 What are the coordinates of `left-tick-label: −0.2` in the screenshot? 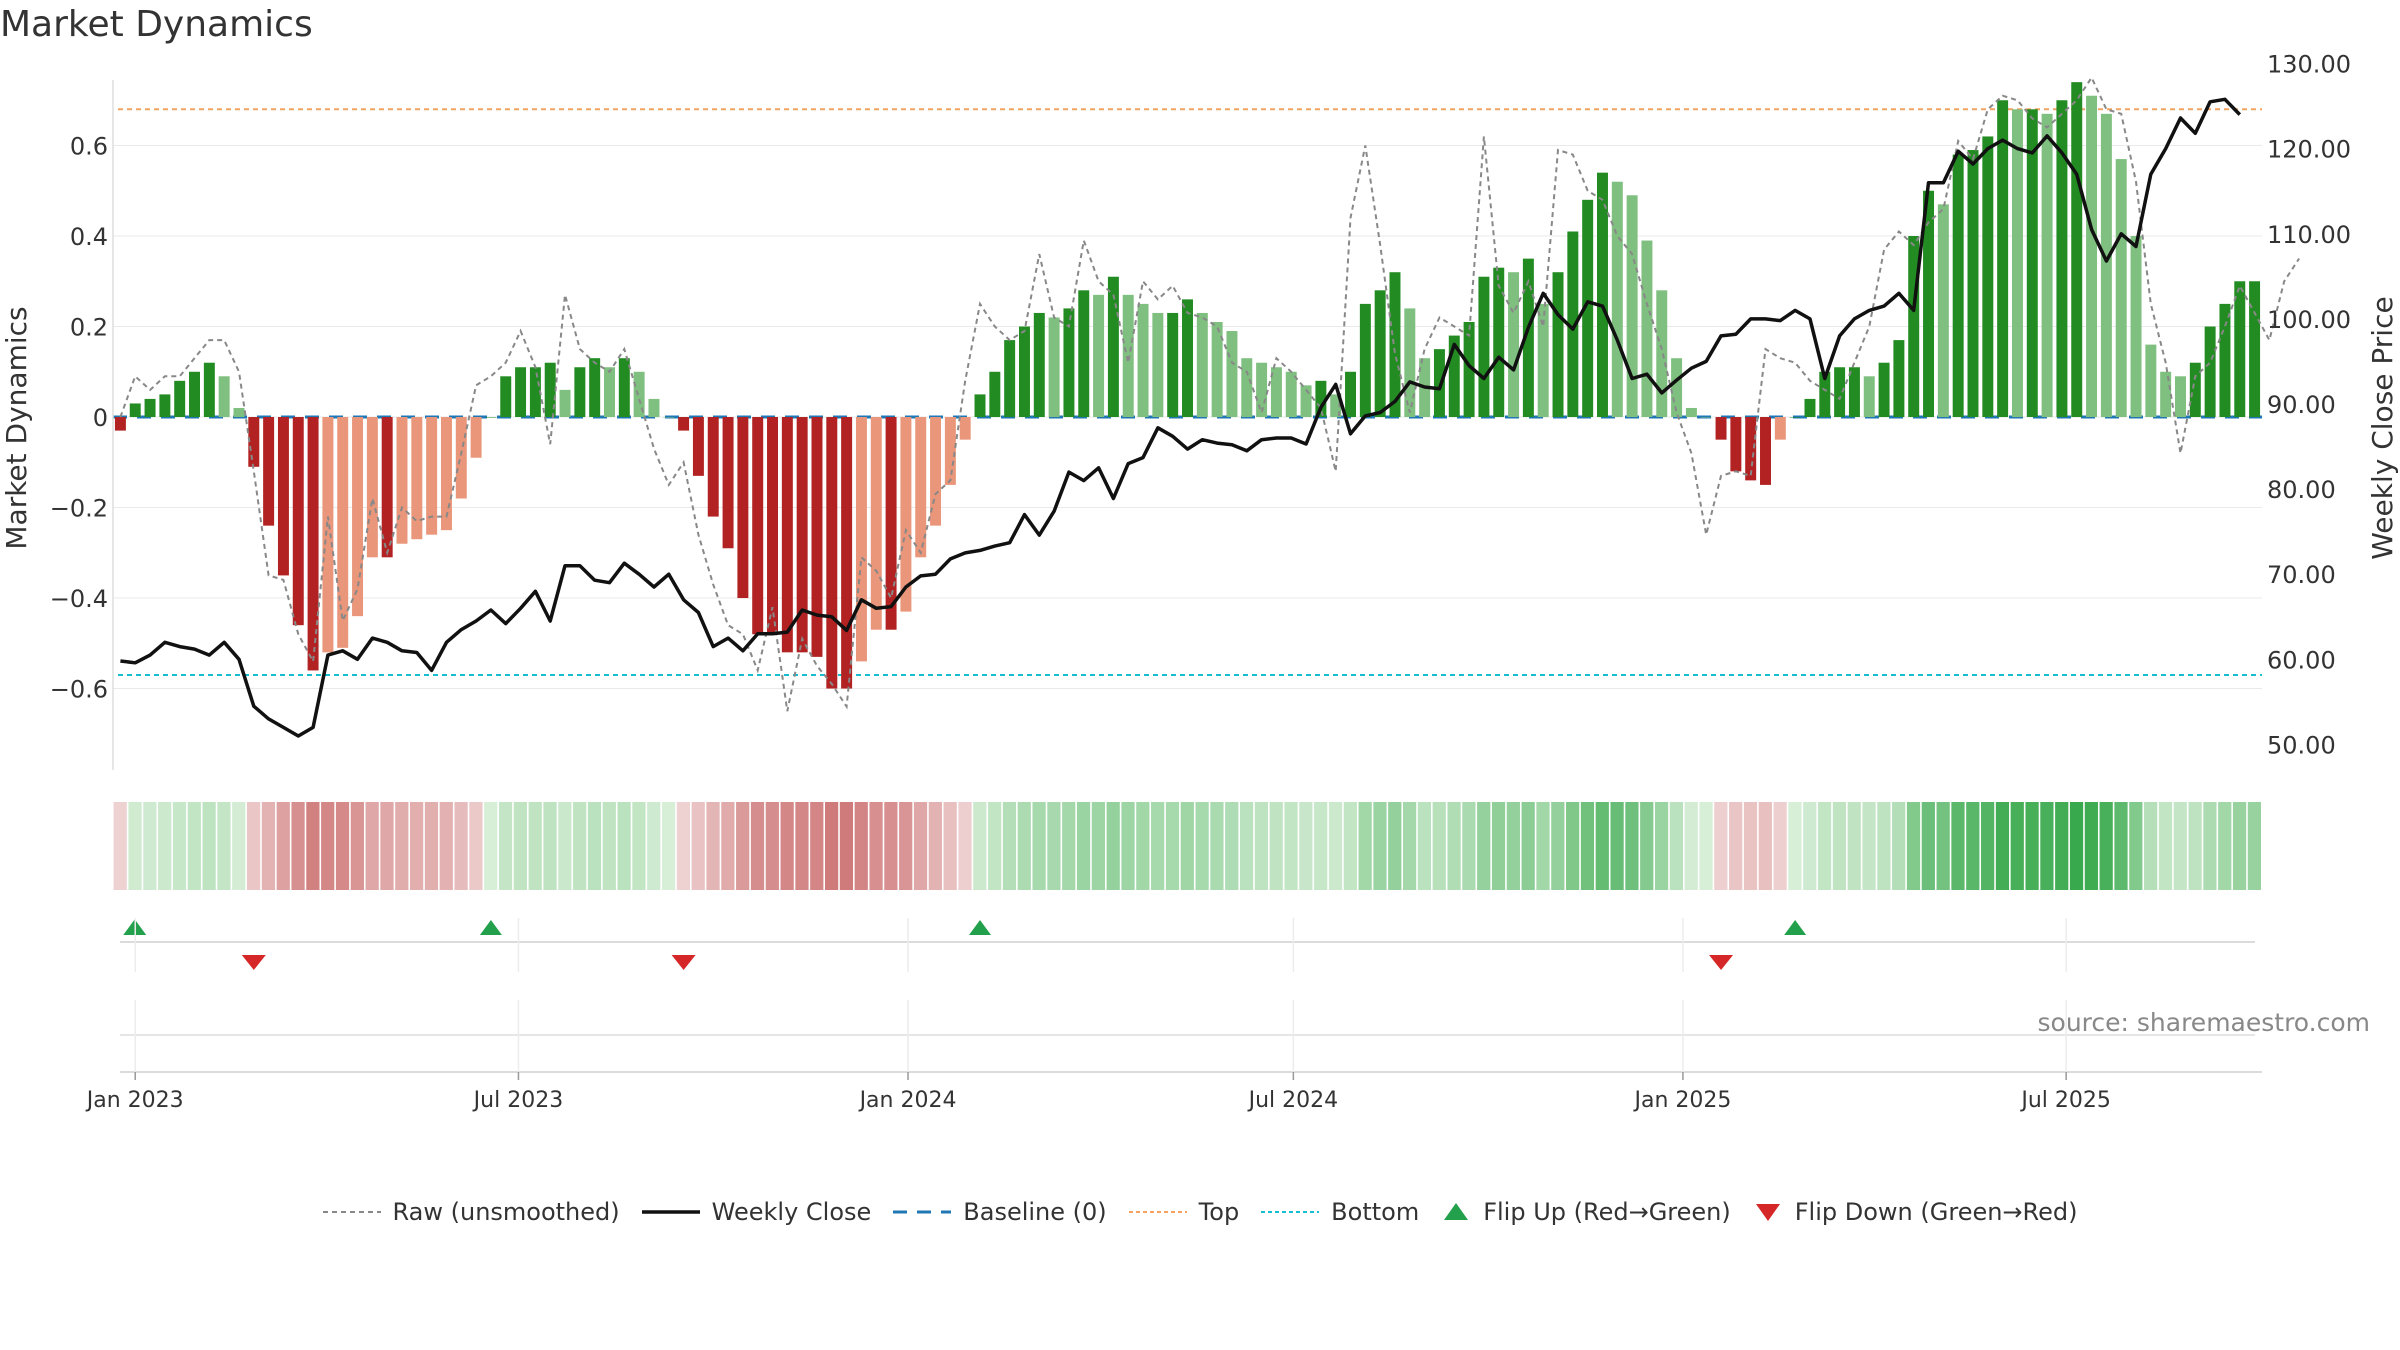 It's located at (79, 509).